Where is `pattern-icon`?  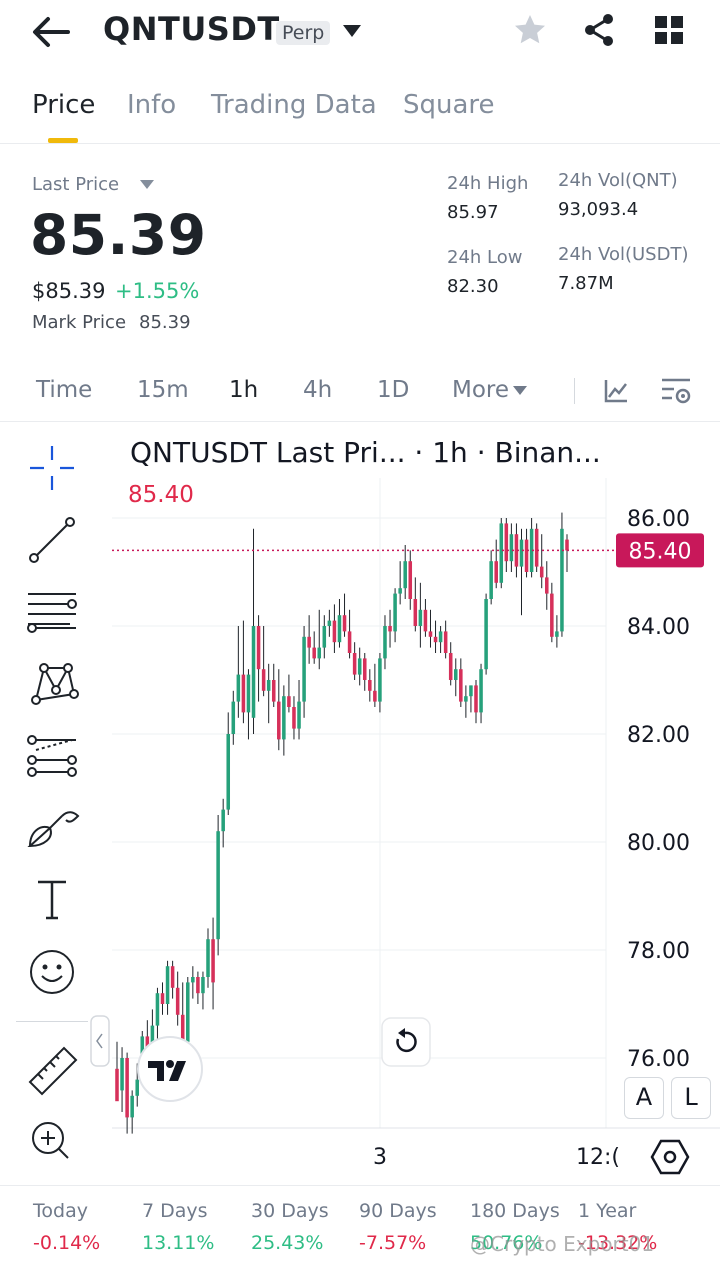 pattern-icon is located at coordinates (52, 684).